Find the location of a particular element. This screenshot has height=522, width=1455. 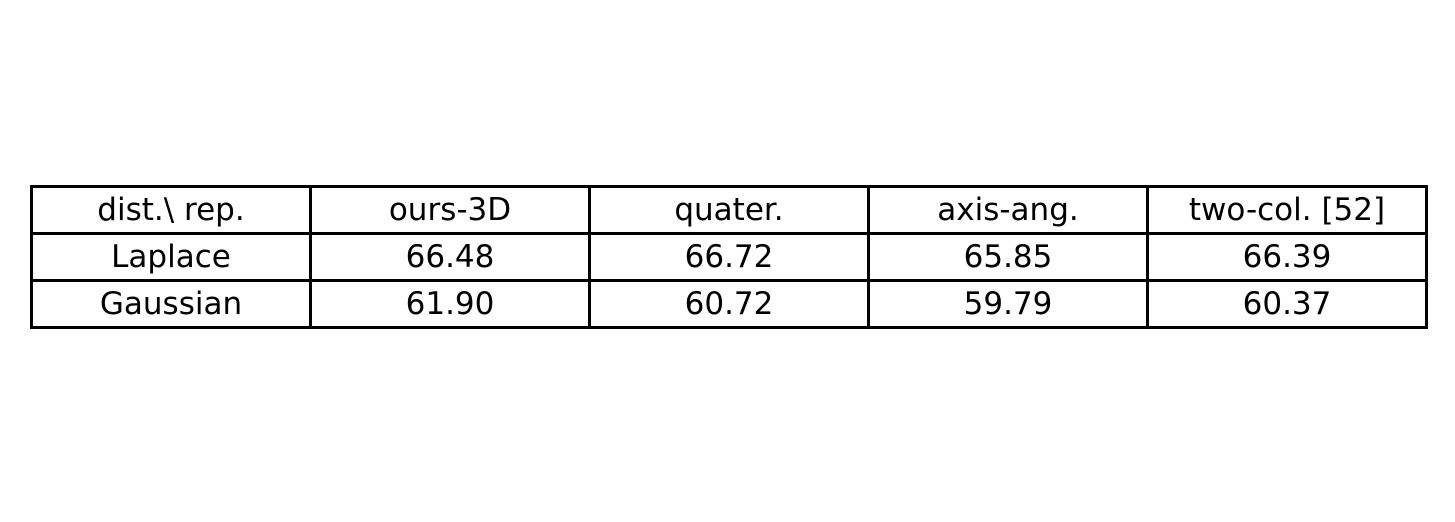

table-row: Gaussian 61.90 60.72 59.79 60.37 is located at coordinates (729, 304).